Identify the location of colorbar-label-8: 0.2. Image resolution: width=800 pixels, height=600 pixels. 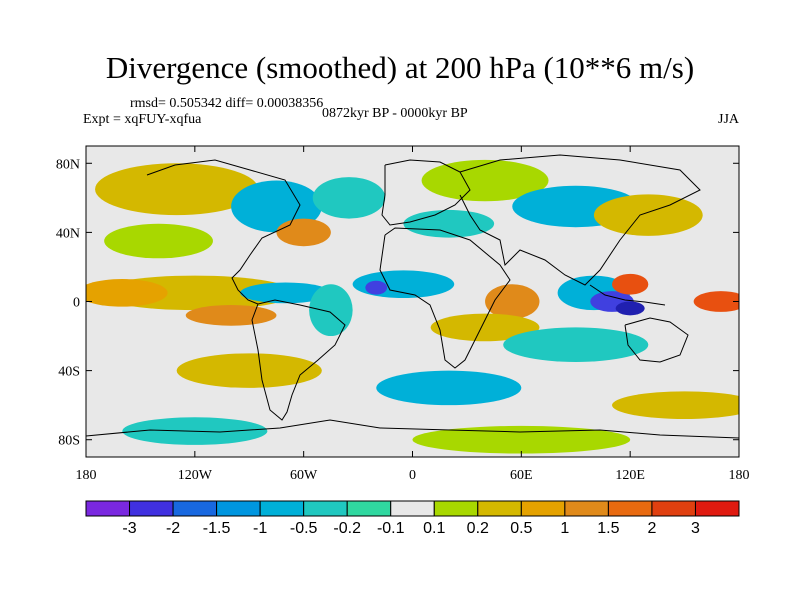
(478, 528).